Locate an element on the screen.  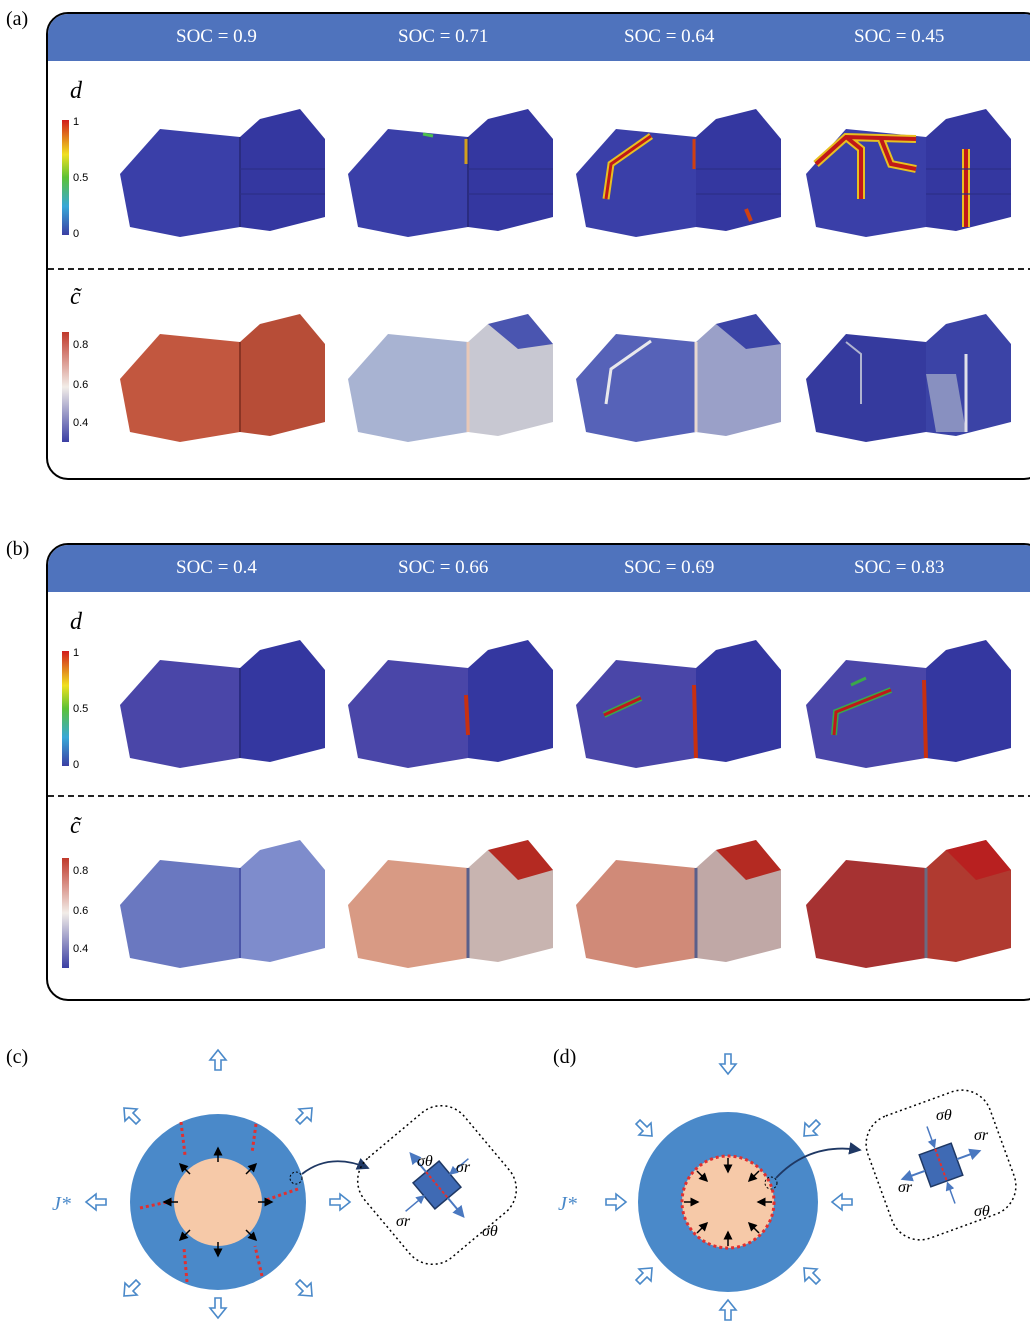
particle-a1-conc is located at coordinates (222, 378).